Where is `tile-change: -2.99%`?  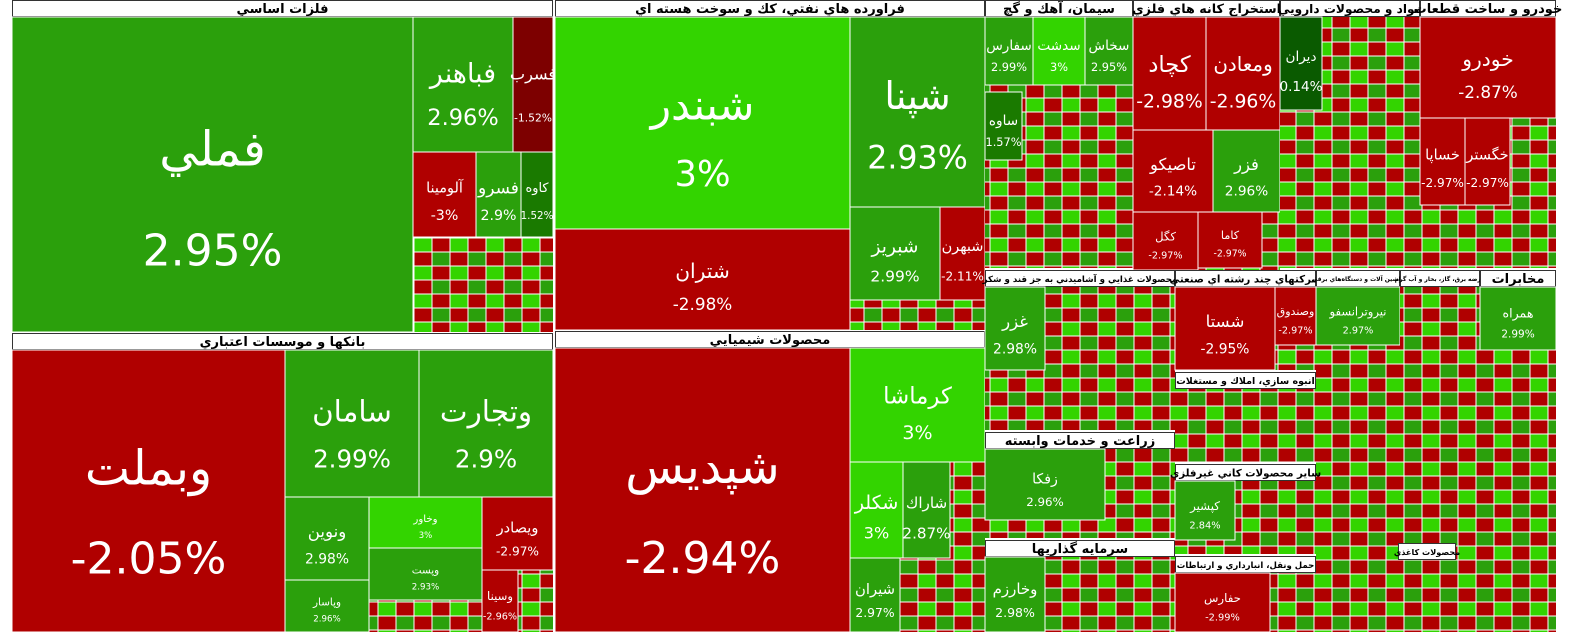 tile-change: -2.99% is located at coordinates (1222, 617).